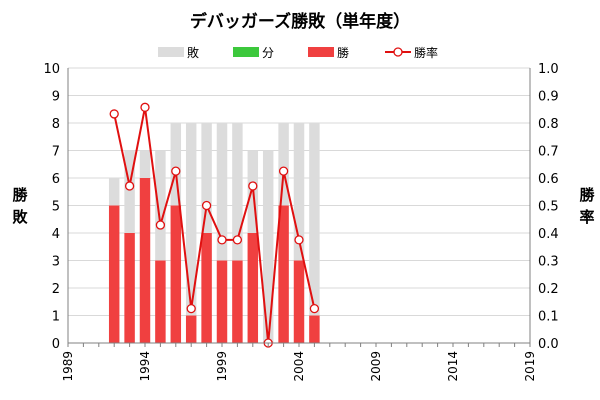 The image size is (600, 400). I want to click on x-tick-label: 2014, so click(453, 366).